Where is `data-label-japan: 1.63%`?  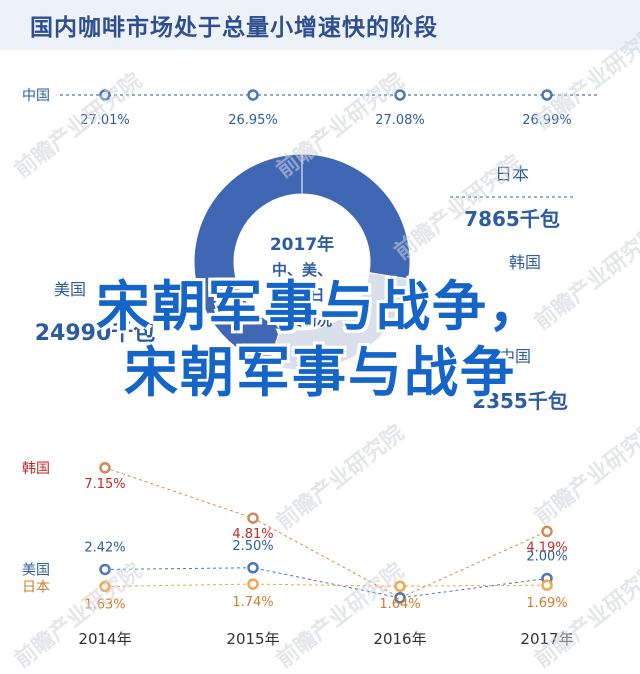 data-label-japan: 1.63% is located at coordinates (104, 604).